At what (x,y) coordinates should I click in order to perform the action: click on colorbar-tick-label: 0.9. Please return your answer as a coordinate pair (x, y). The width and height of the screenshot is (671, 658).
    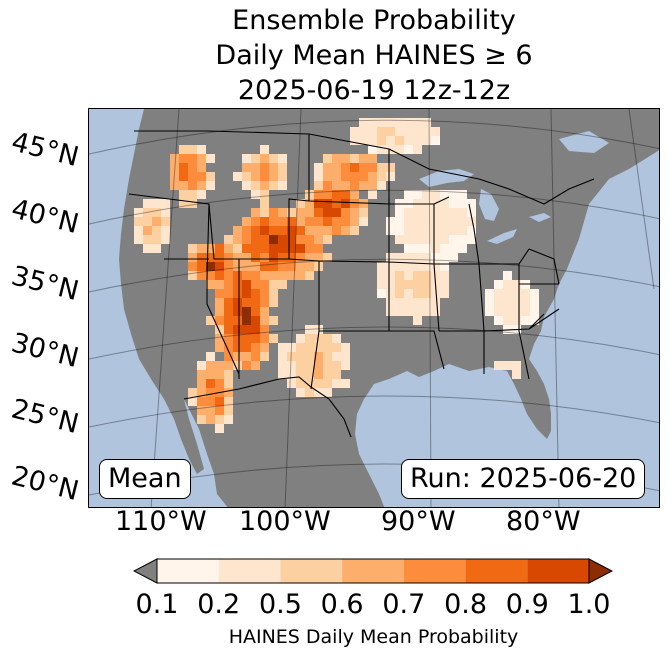
    Looking at the image, I should click on (527, 604).